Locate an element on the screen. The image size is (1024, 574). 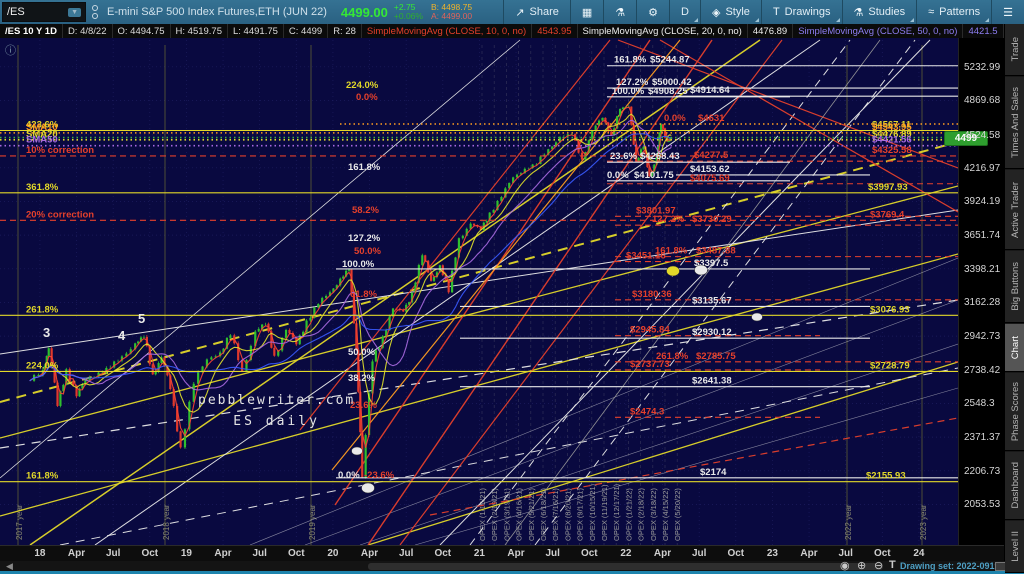
calendar-icon: ▦ is located at coordinates (587, 12).